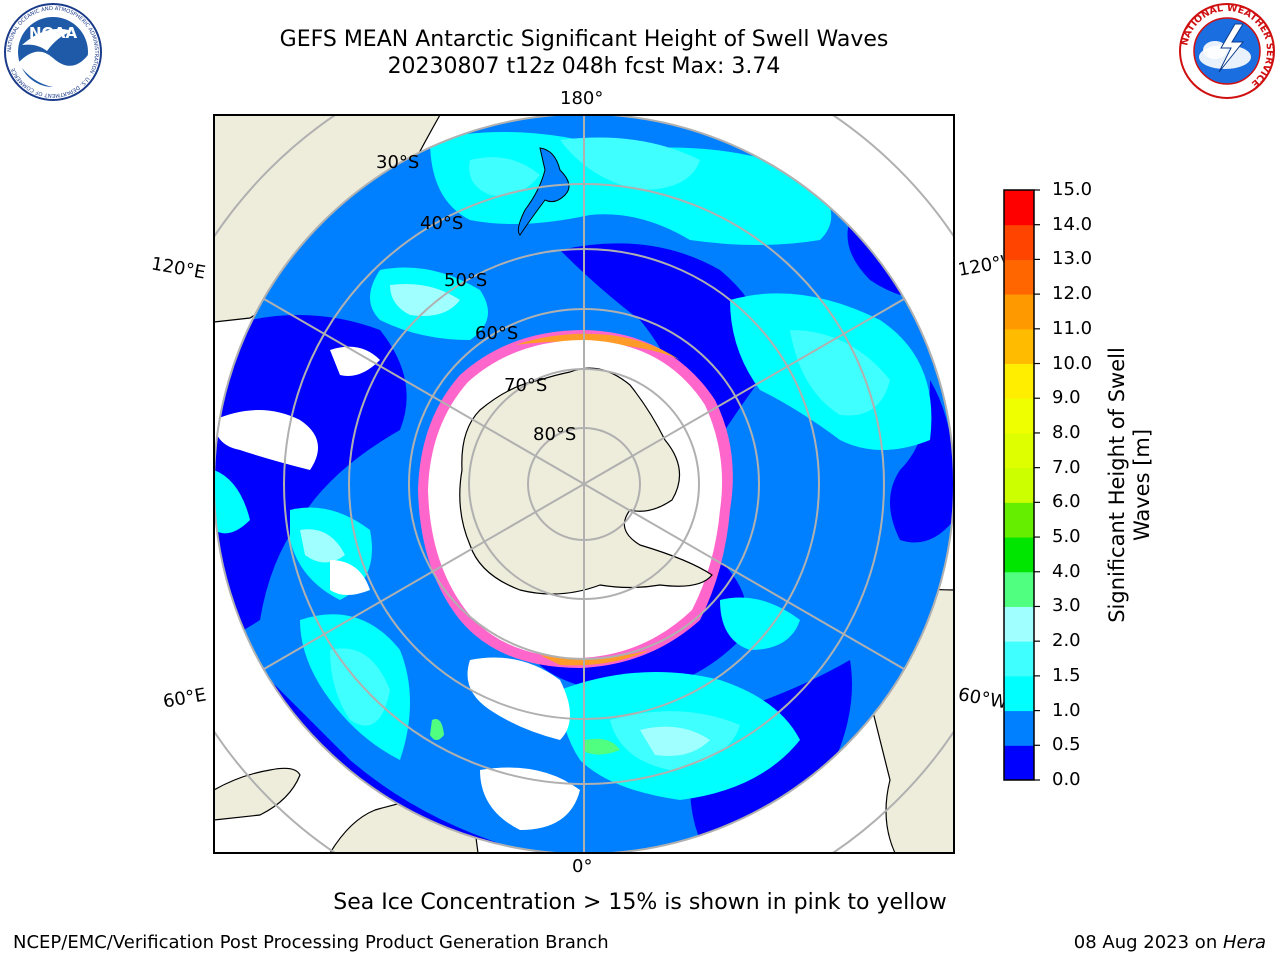 The height and width of the screenshot is (960, 1280). What do you see at coordinates (584, 66) in the screenshot?
I see `map-subtitle: 20230807 t12z 048h fcst Max: 3.74` at bounding box center [584, 66].